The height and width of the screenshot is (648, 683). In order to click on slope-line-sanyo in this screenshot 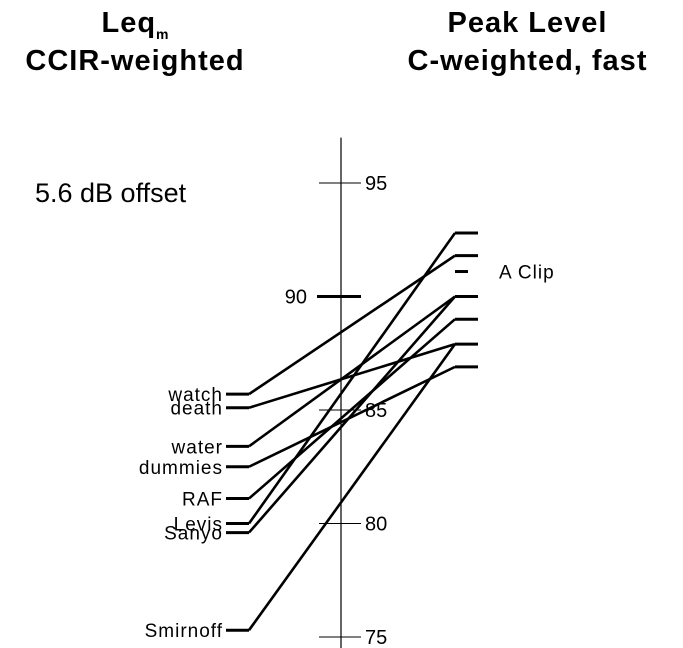, I will do `click(352, 414)`.